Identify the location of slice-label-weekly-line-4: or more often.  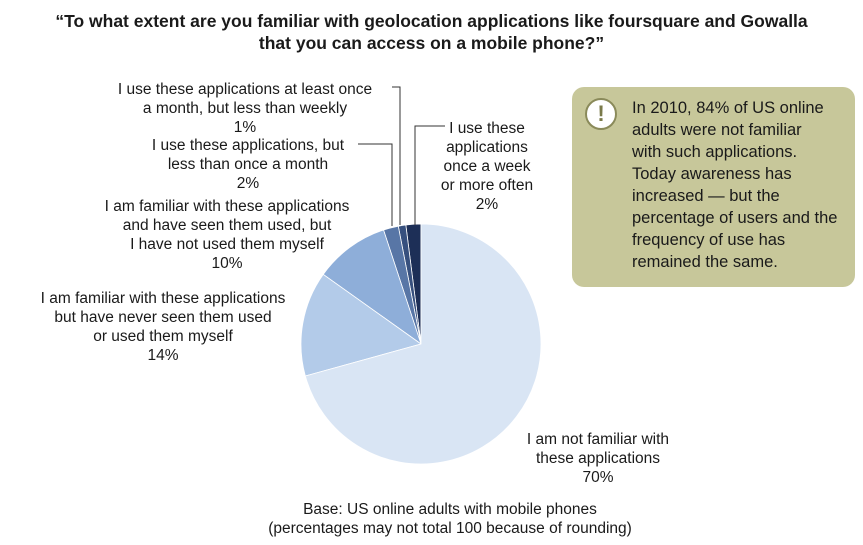
(487, 185).